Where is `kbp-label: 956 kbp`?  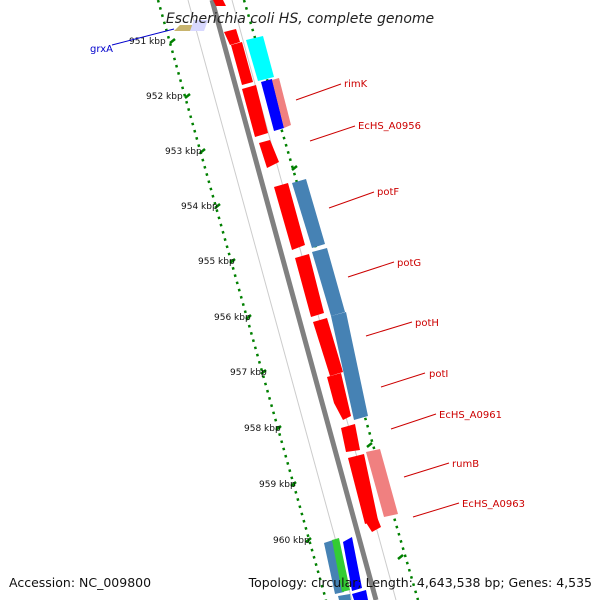 kbp-label: 956 kbp is located at coordinates (232, 318).